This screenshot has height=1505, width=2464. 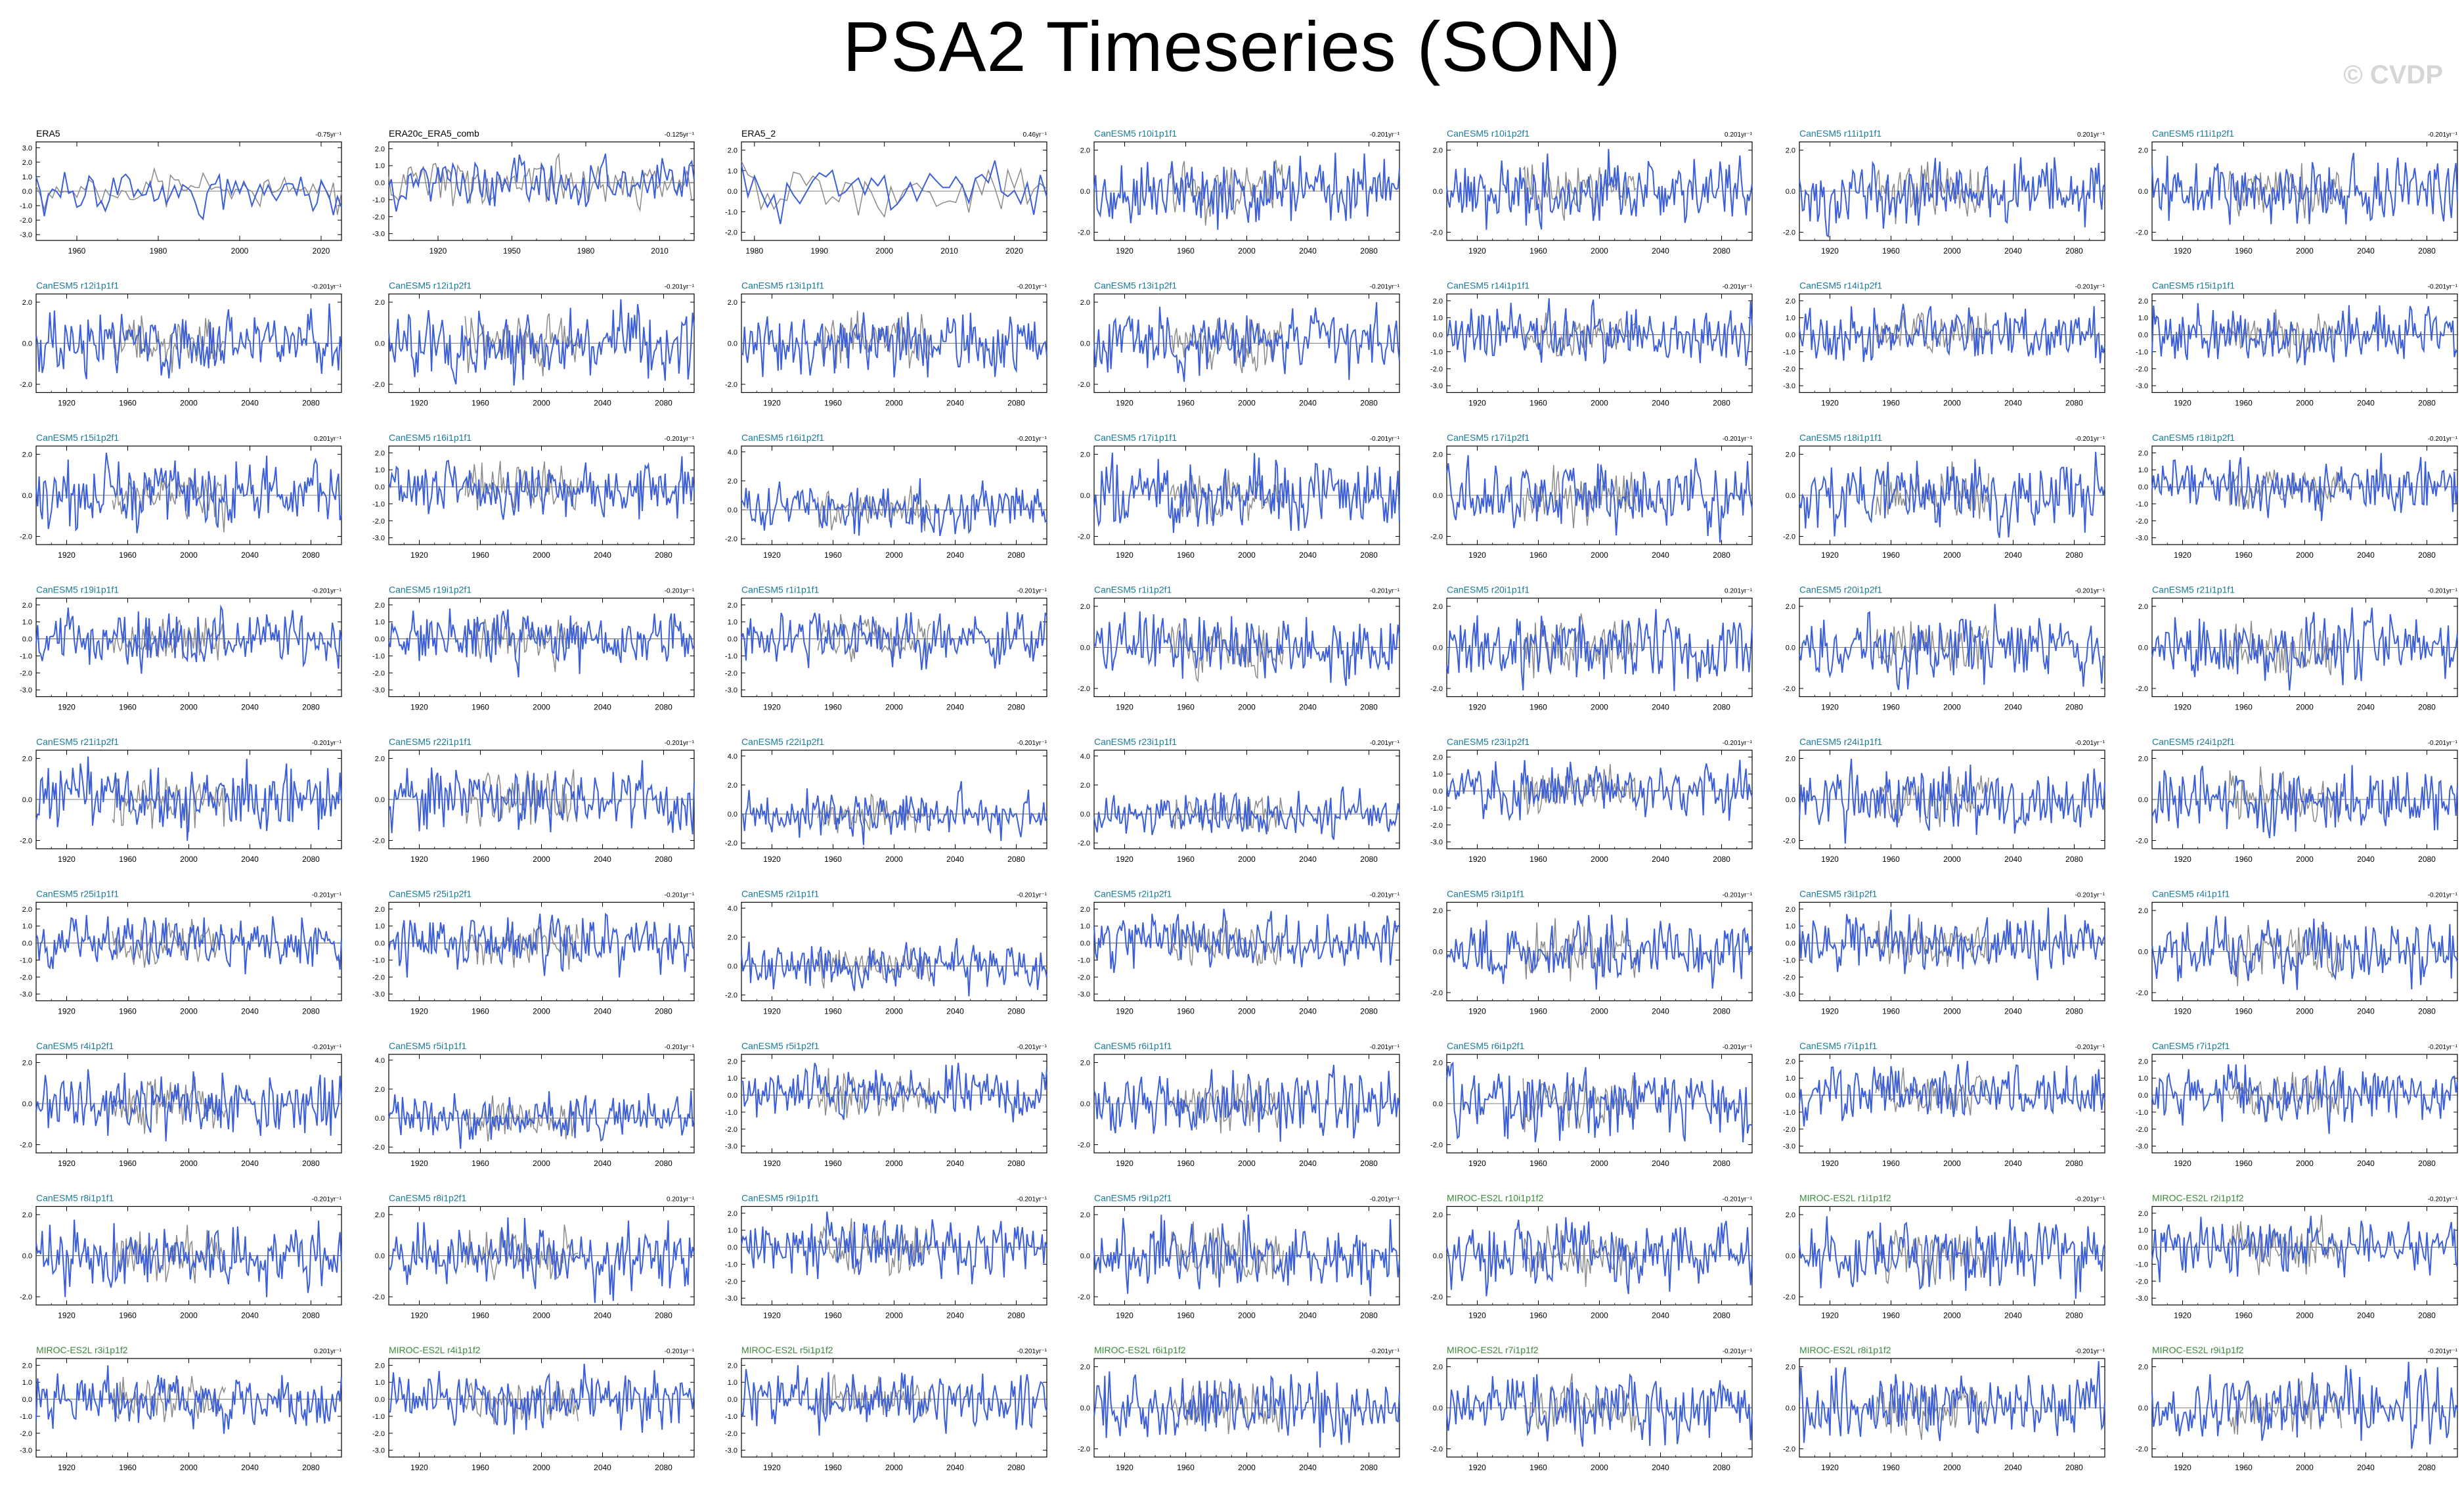 I want to click on panel-title: CanESM5 r1i1p1f1, so click(x=780, y=590).